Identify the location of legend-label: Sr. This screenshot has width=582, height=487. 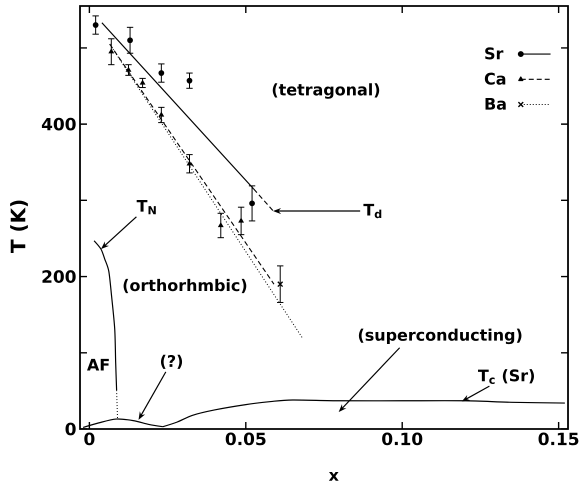
(494, 53).